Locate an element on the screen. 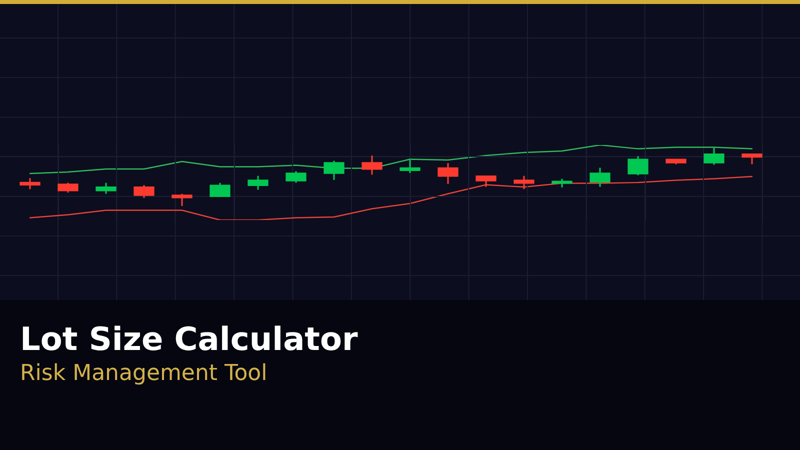 This screenshot has height=450, width=800. text: Risk Management Tool is located at coordinates (144, 374).